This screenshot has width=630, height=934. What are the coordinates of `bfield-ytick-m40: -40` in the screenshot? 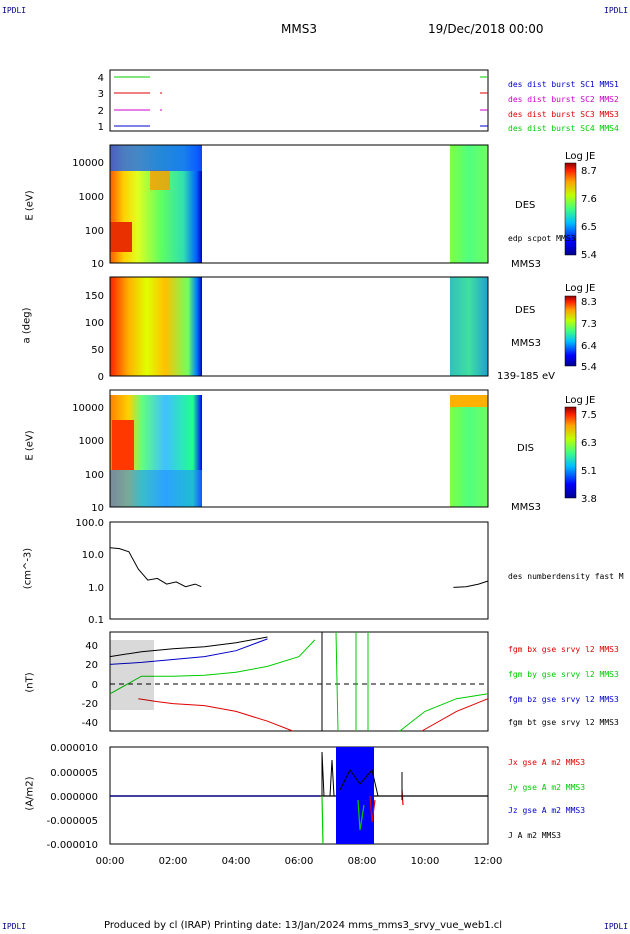 It's located at (90, 723).